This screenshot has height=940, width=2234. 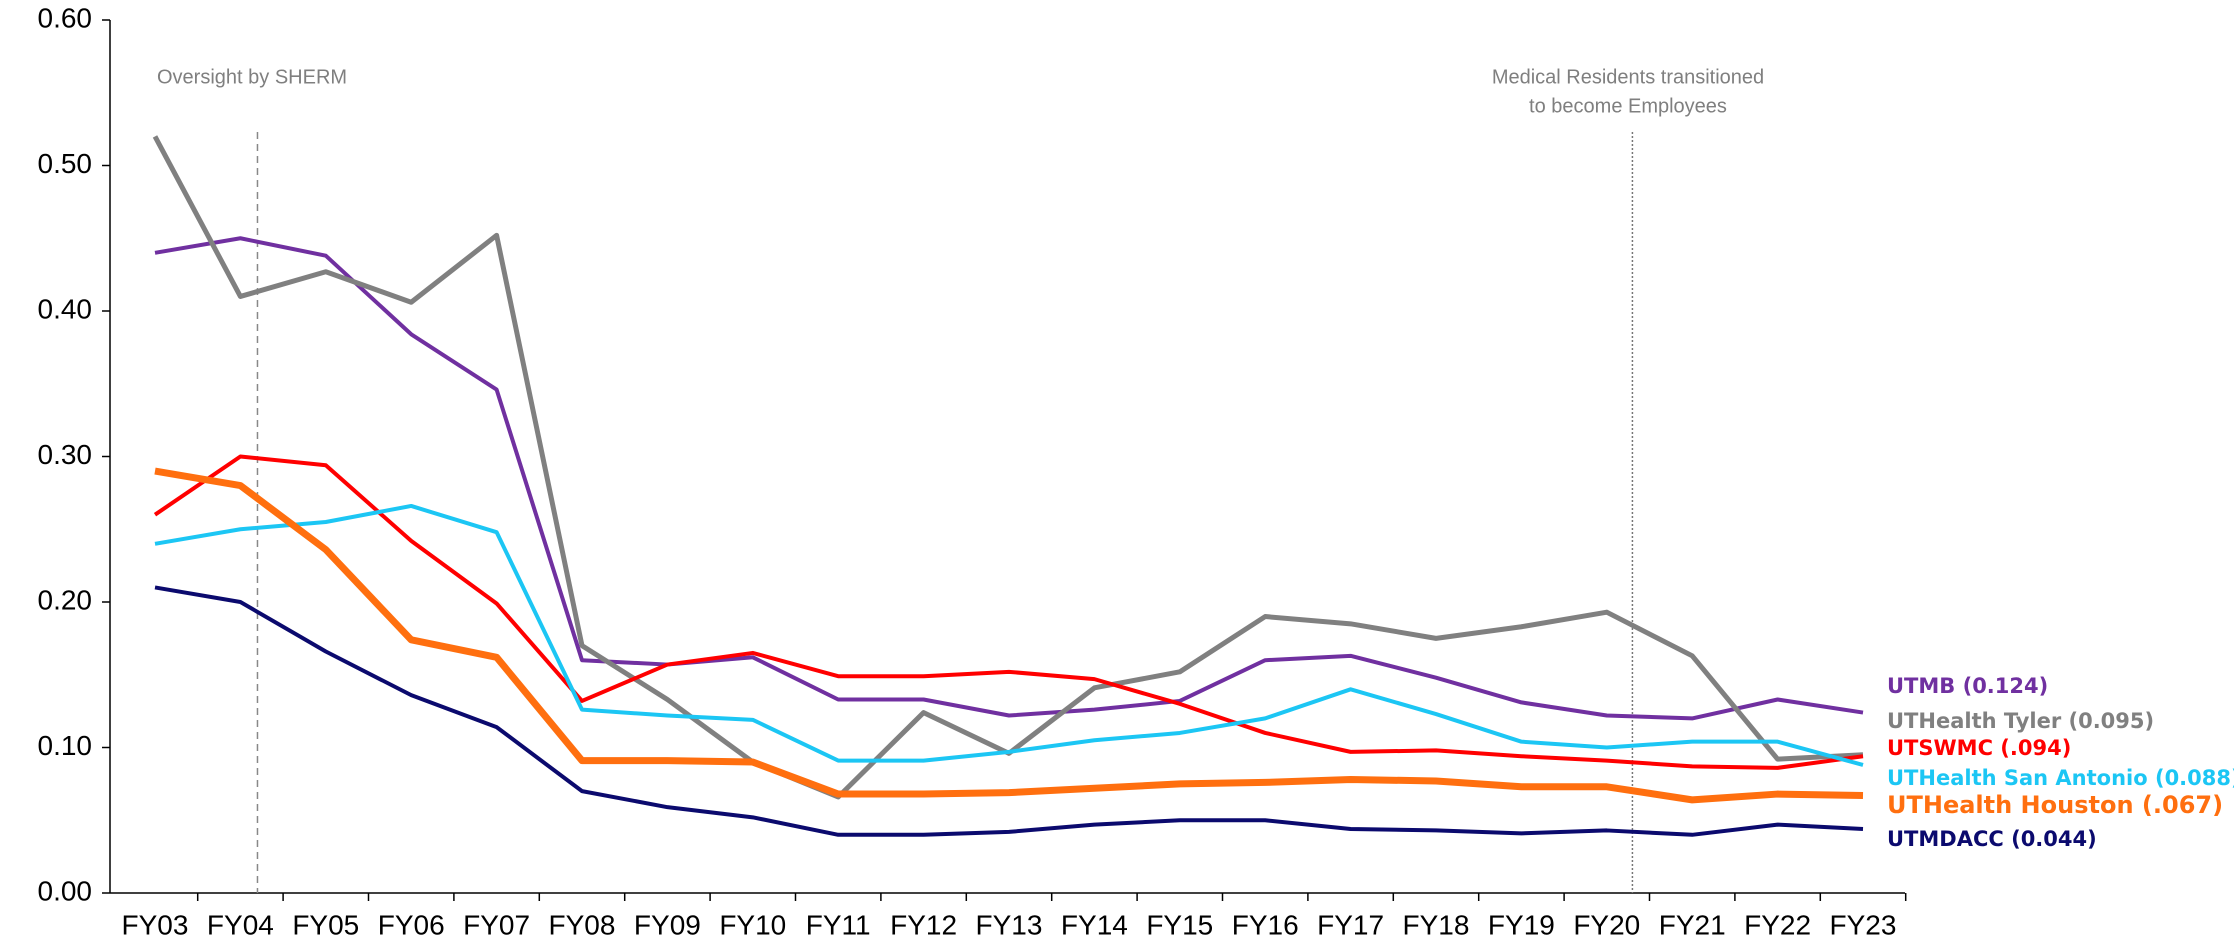 What do you see at coordinates (1436, 924) in the screenshot?
I see `x-tick-label: FY18` at bounding box center [1436, 924].